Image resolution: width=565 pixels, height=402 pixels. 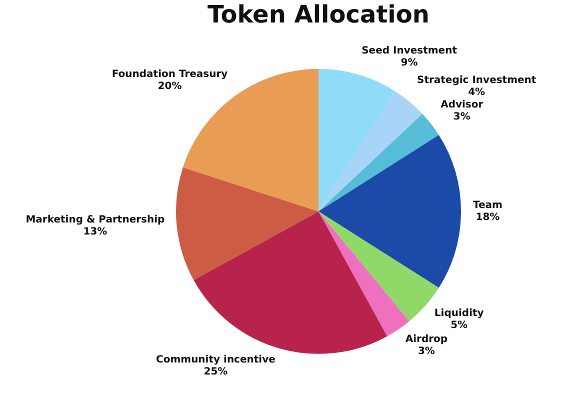 What do you see at coordinates (95, 232) in the screenshot?
I see `data-label: 13%` at bounding box center [95, 232].